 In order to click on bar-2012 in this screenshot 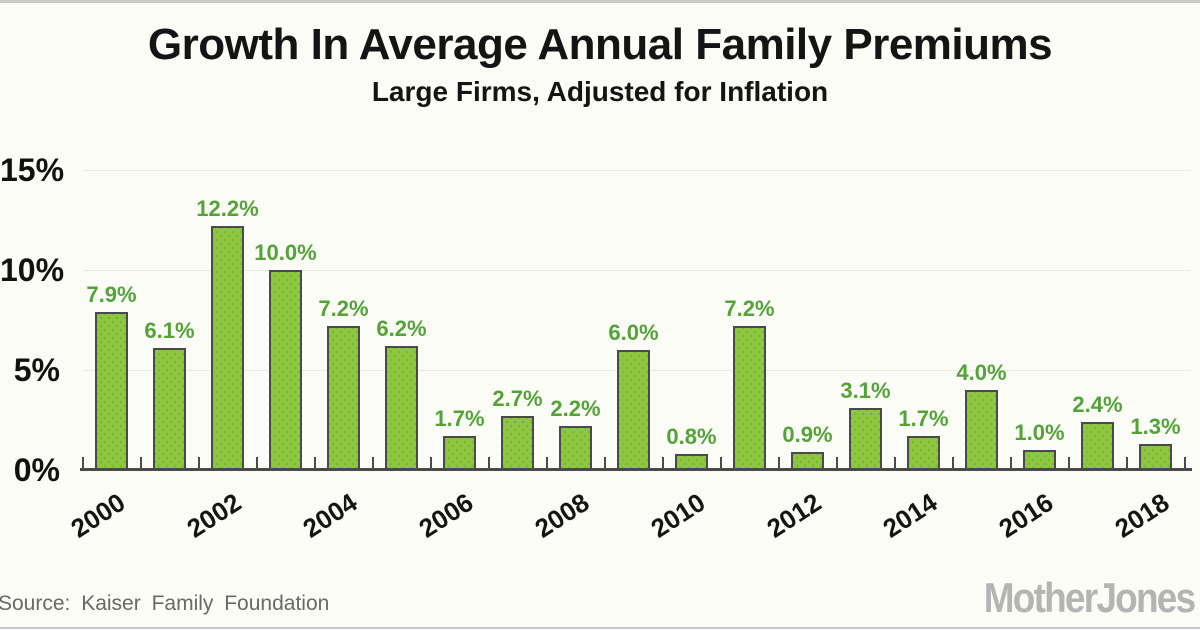, I will do `click(807, 461)`.